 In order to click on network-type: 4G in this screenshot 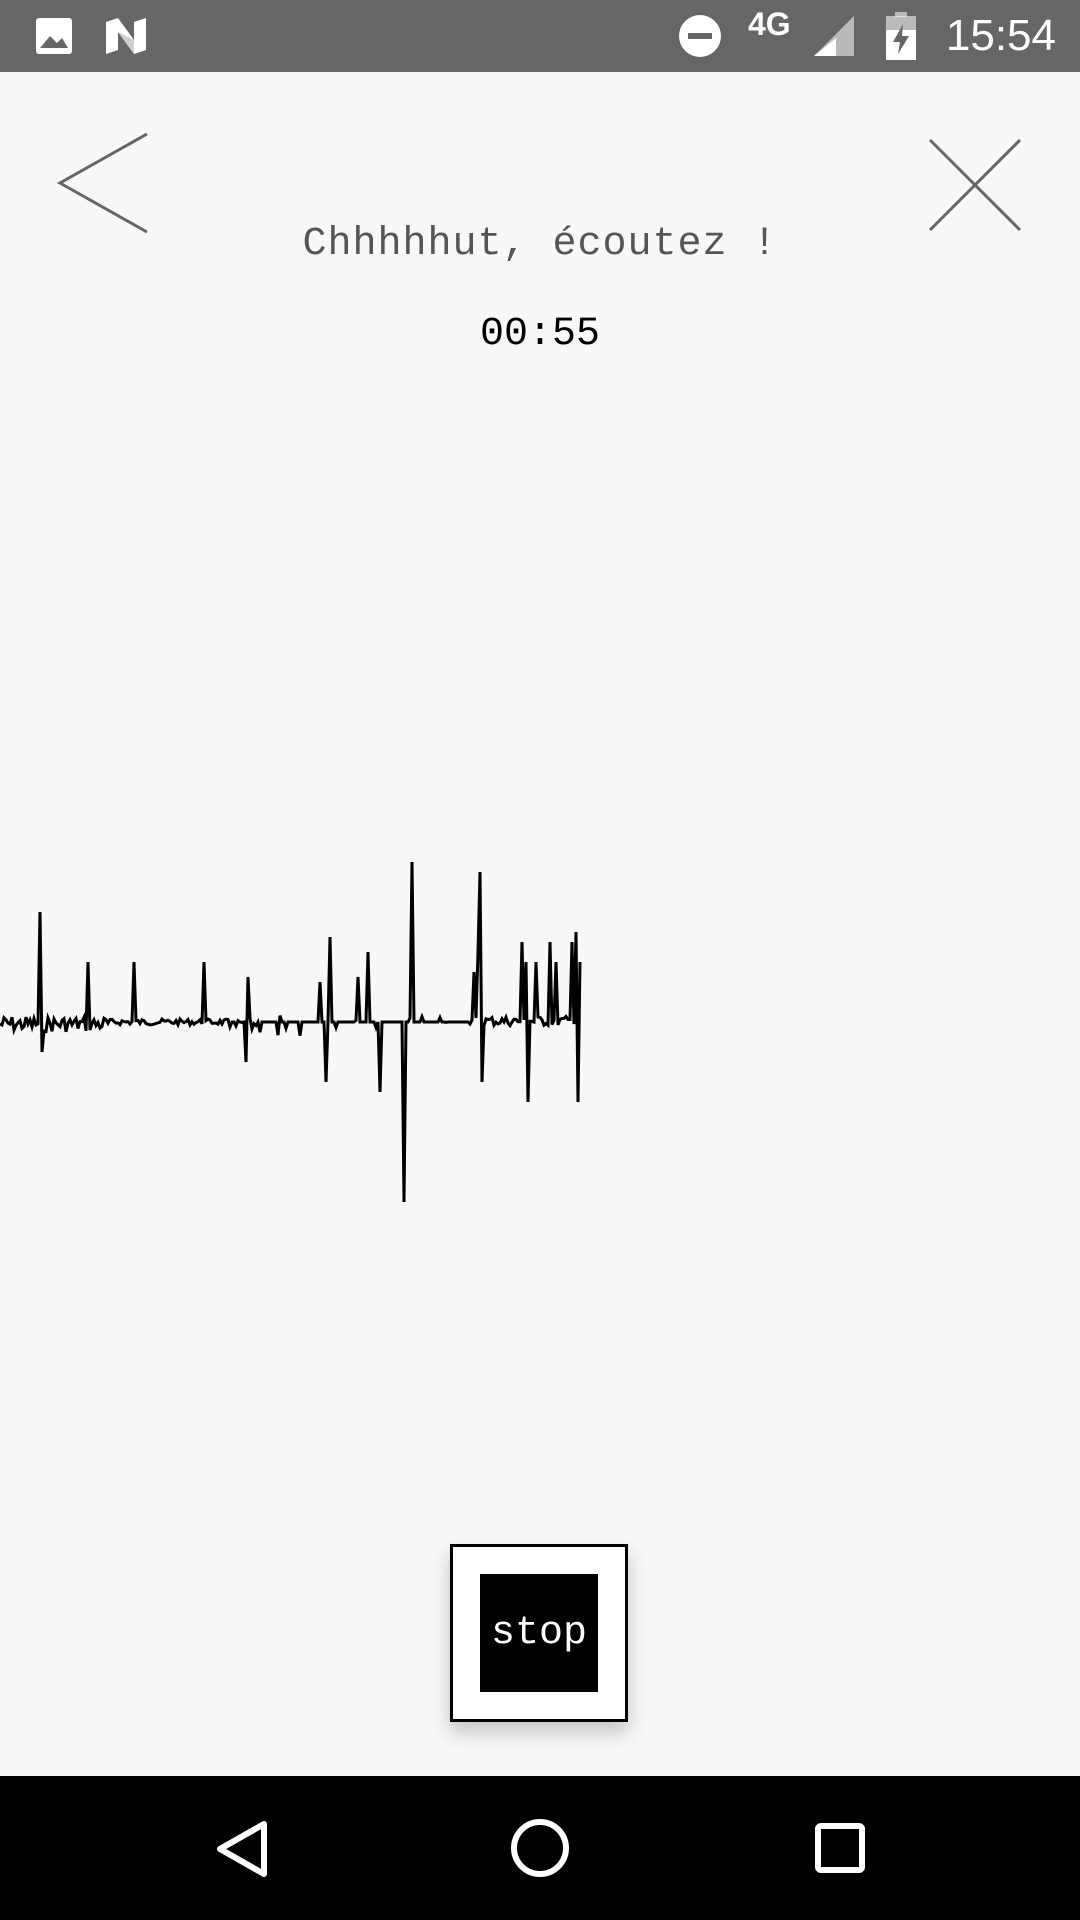, I will do `click(769, 24)`.